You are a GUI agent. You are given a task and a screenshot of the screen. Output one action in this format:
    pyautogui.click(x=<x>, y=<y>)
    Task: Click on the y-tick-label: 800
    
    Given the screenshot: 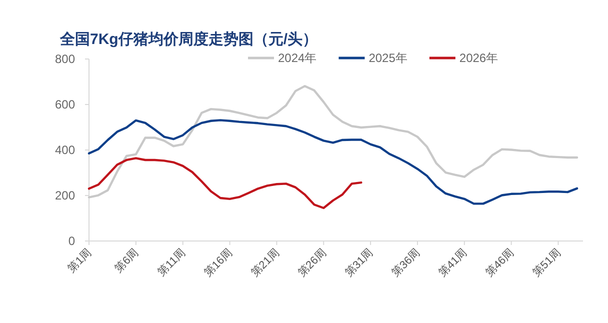 What is the action you would take?
    pyautogui.click(x=65, y=59)
    